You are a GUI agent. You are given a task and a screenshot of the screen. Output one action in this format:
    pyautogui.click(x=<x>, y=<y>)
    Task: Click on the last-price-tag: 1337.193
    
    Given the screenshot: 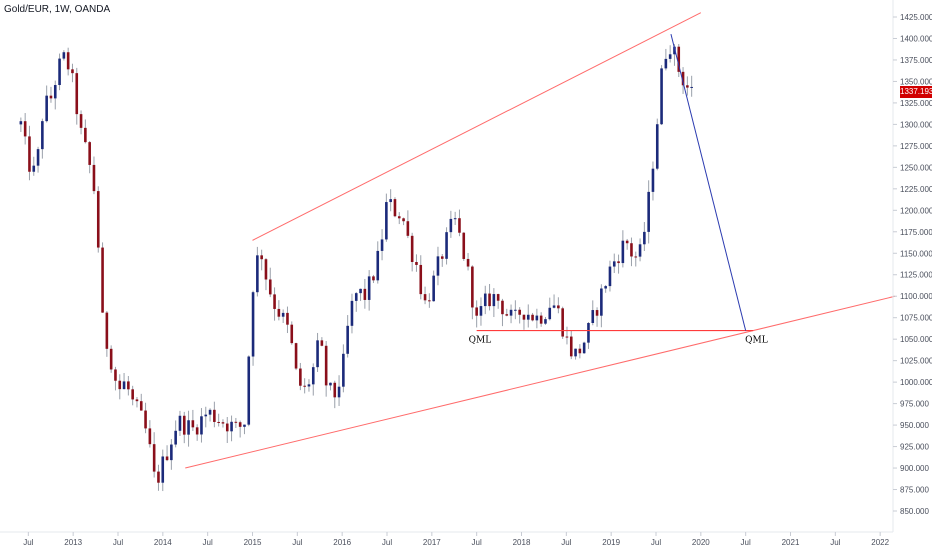 What is the action you would take?
    pyautogui.click(x=916, y=92)
    